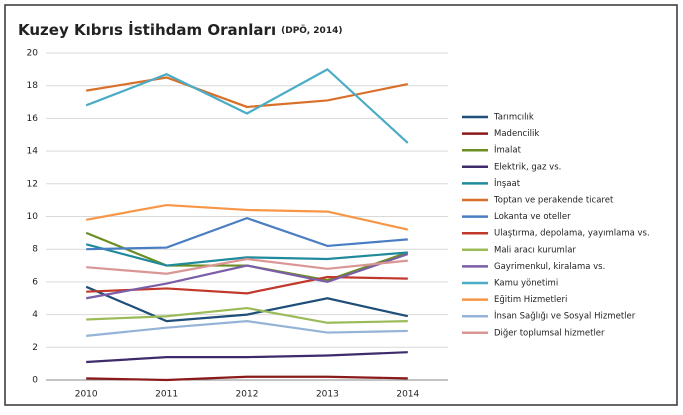 This screenshot has width=683, height=415. I want to click on y-tick-label: 14, so click(33, 152).